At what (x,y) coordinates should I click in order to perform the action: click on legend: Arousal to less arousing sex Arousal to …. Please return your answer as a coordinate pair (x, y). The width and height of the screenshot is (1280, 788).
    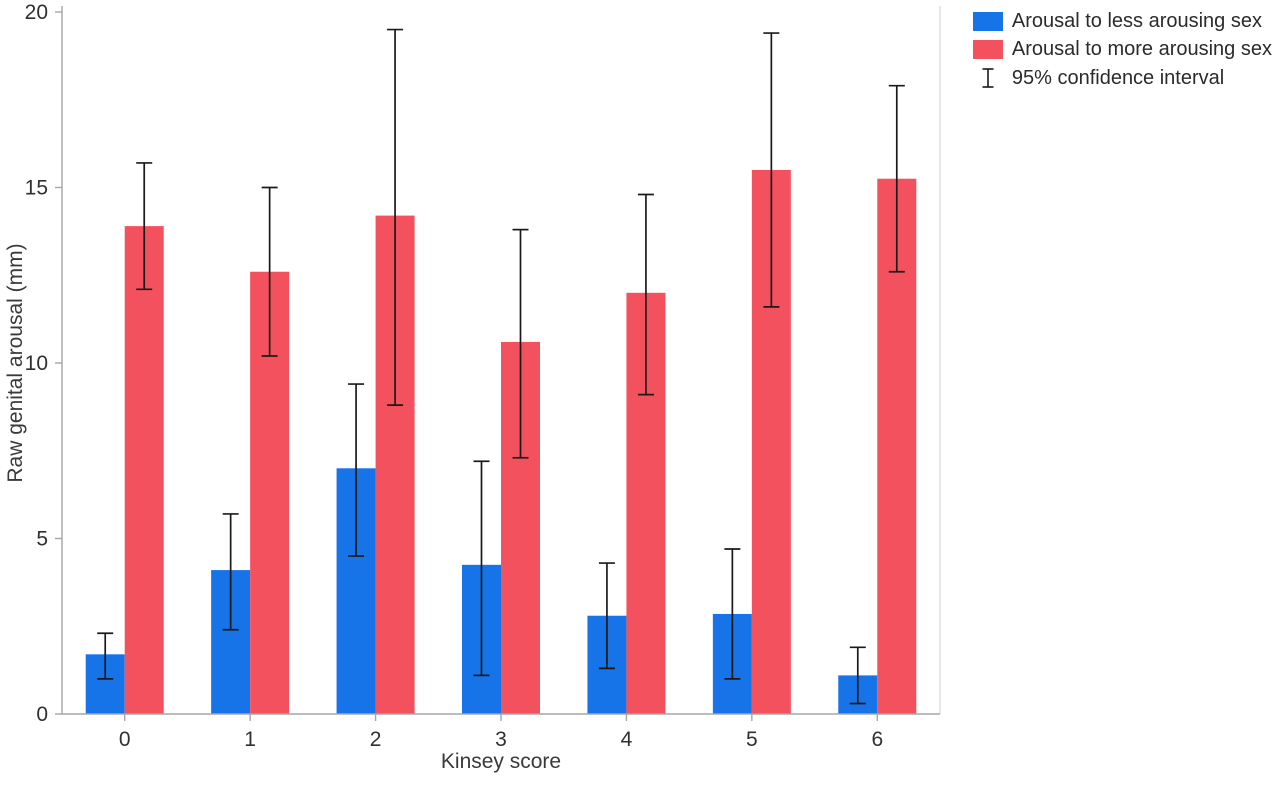
    Looking at the image, I should click on (1122, 50).